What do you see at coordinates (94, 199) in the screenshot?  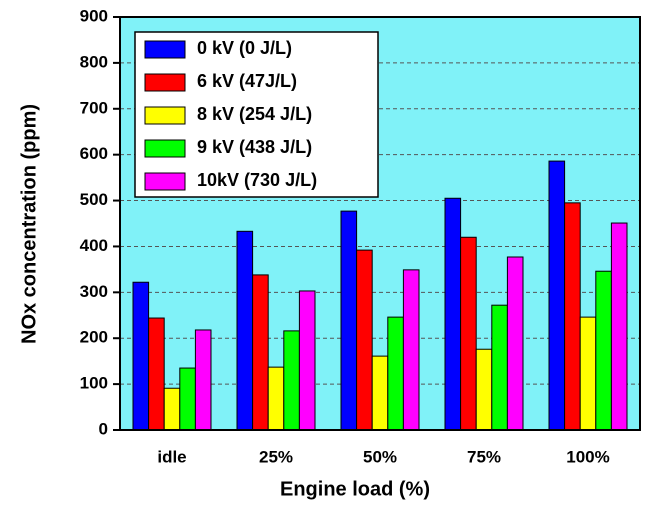 I see `y-tick-label: 500` at bounding box center [94, 199].